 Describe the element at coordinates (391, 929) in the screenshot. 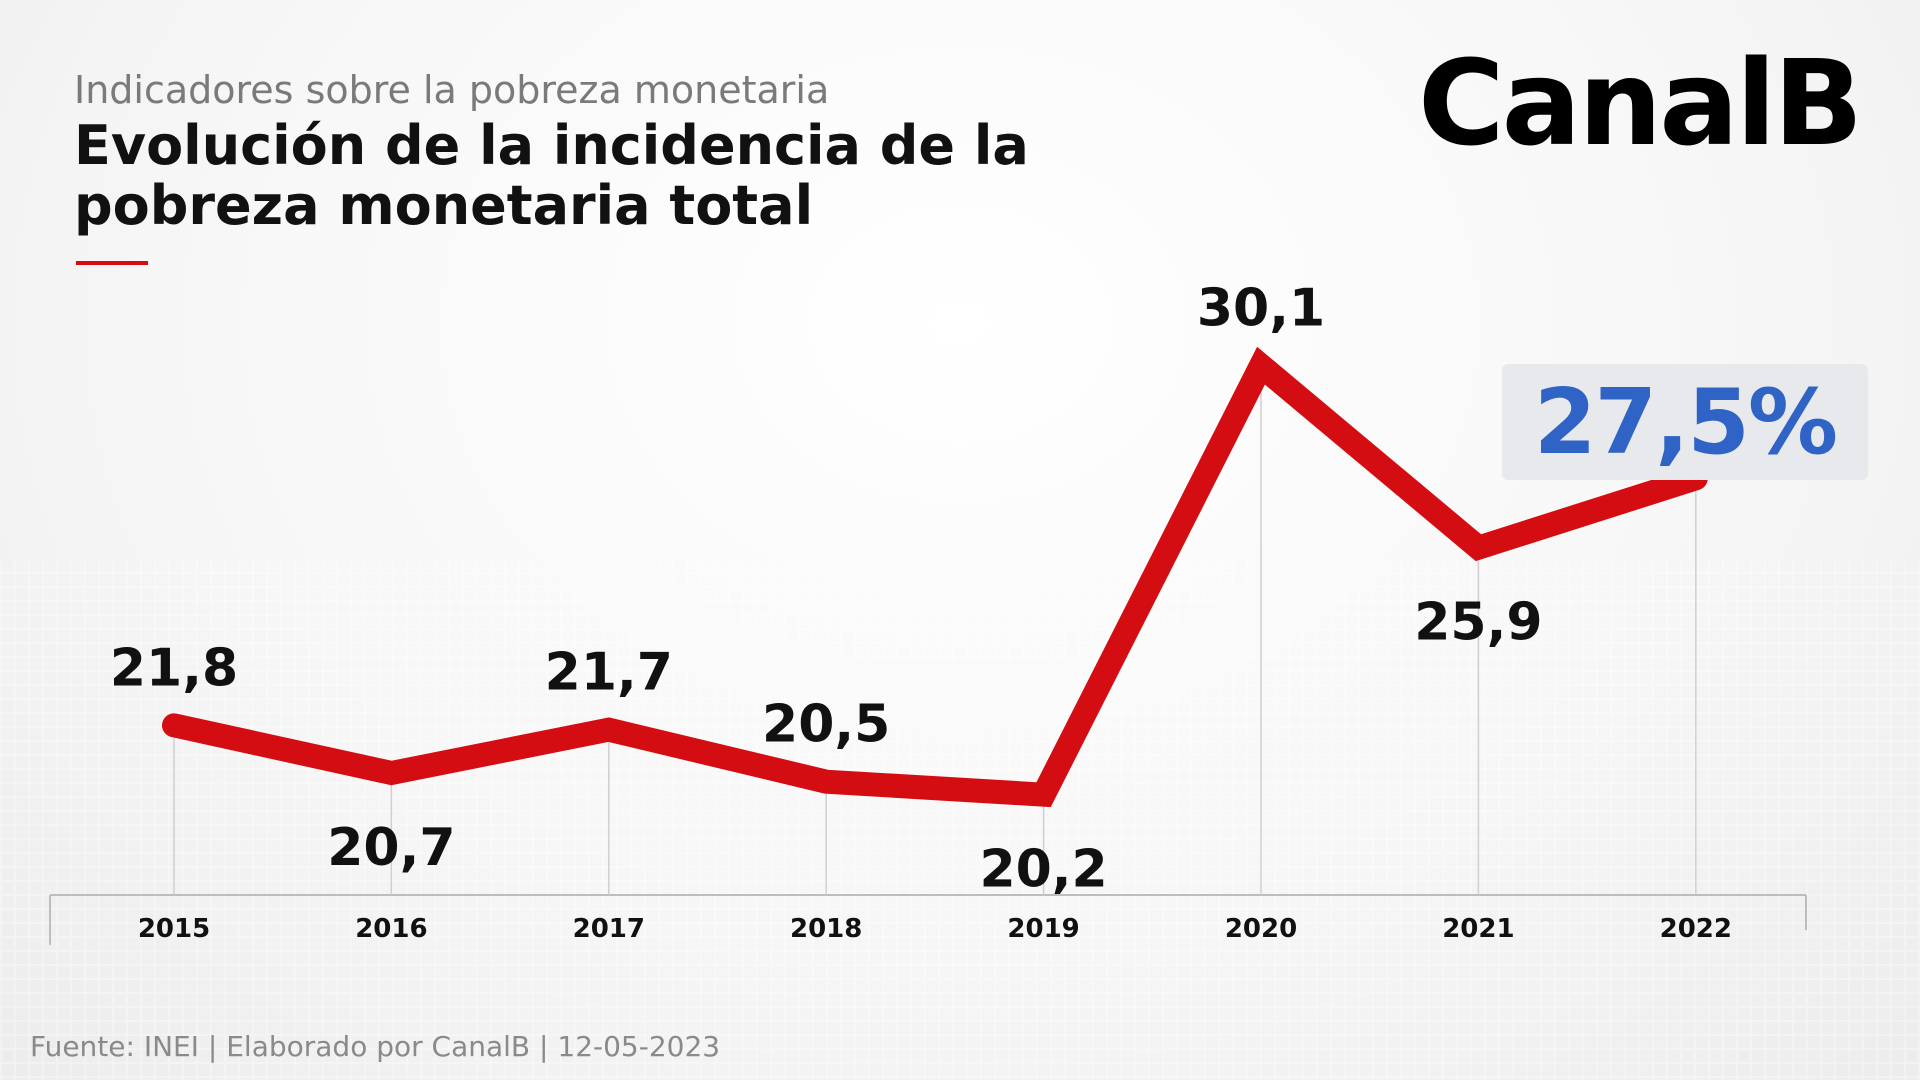

I see `x-tick-label: 2016` at that location.